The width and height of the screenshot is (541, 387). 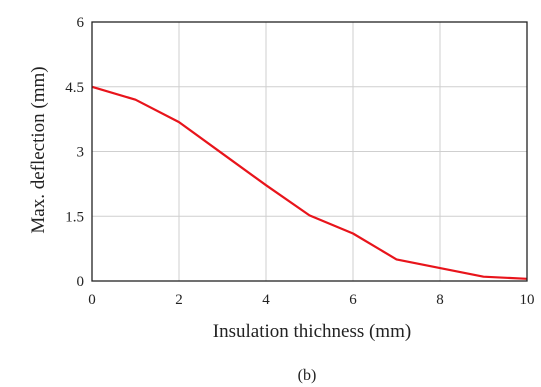 What do you see at coordinates (179, 300) in the screenshot?
I see `x-tick-label: 2` at bounding box center [179, 300].